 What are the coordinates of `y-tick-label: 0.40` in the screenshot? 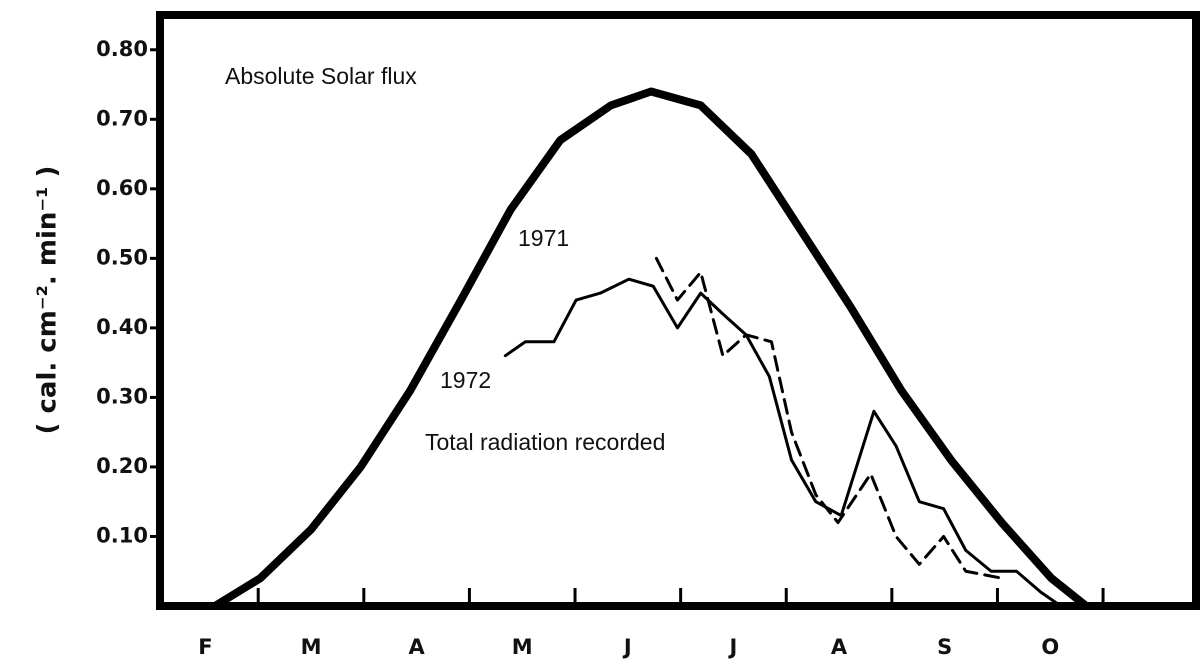 It's located at (122, 327).